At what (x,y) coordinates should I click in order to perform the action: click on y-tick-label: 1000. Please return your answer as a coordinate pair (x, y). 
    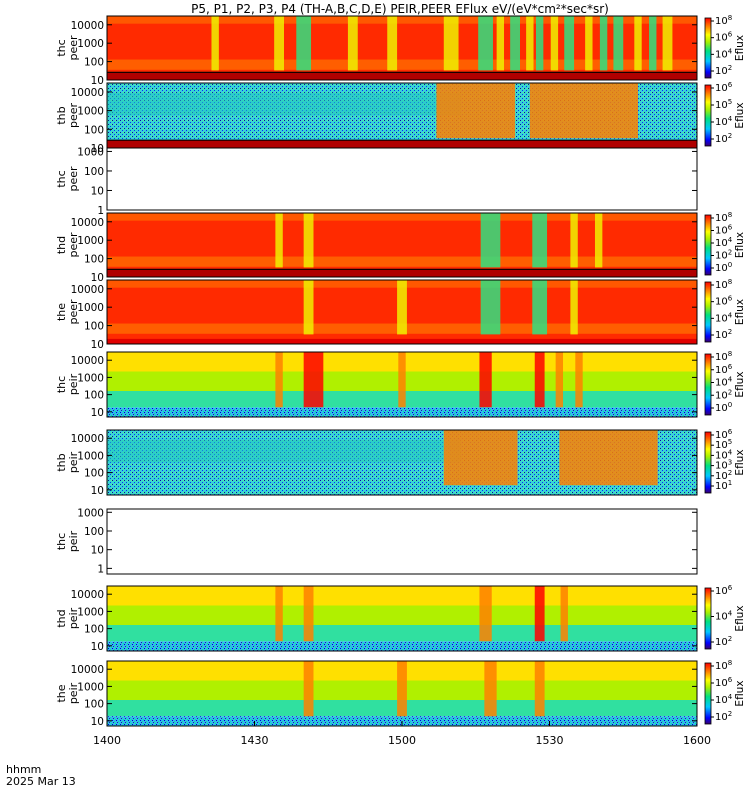
    Looking at the image, I should click on (90, 378).